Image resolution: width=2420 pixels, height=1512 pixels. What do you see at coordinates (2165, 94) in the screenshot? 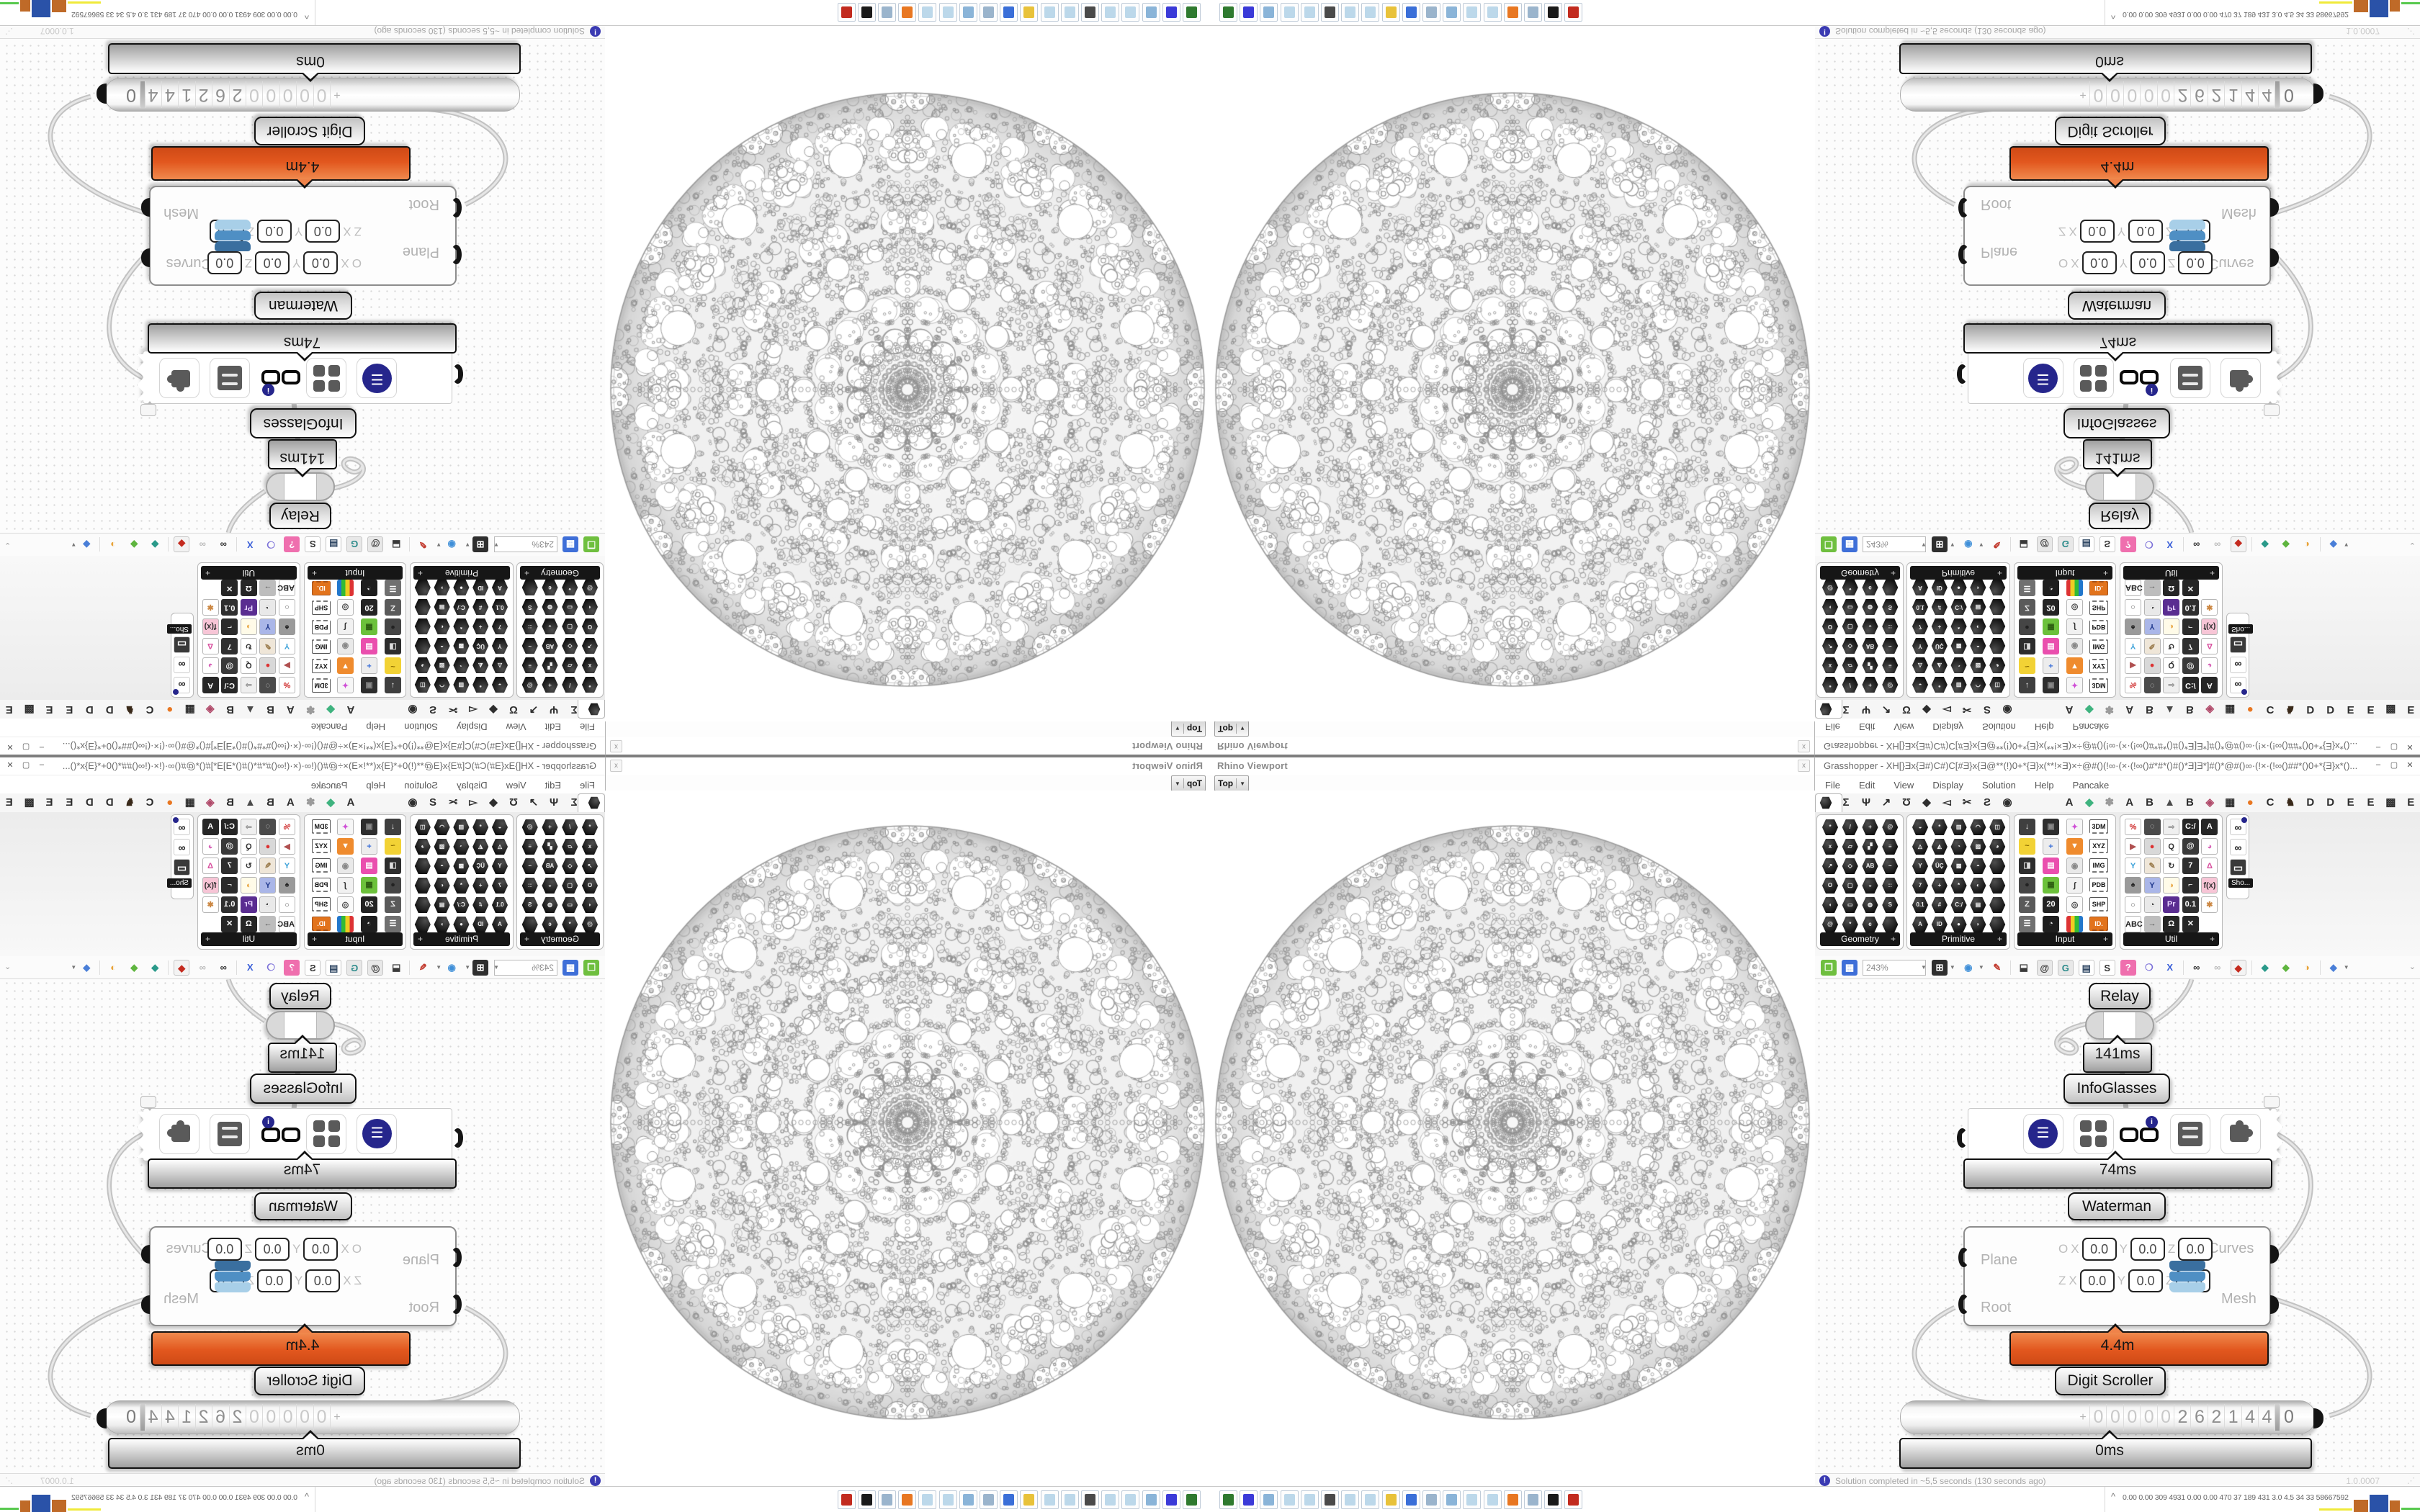
I see `digit-cell-dim: 0` at bounding box center [2165, 94].